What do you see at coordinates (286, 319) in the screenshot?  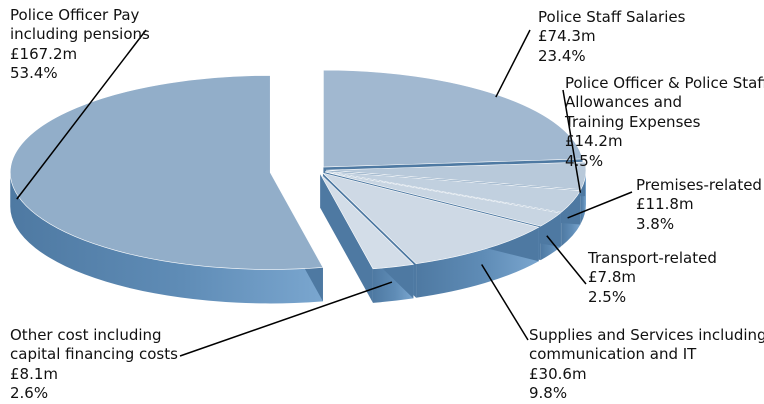 I see `leader-line-other-cost` at bounding box center [286, 319].